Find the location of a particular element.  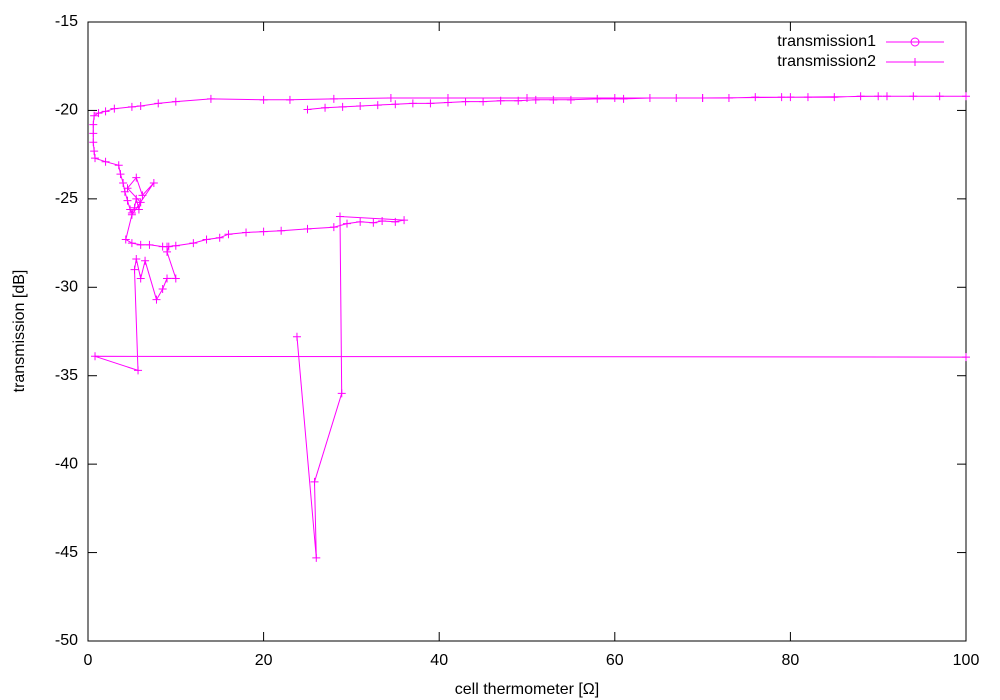

y-tick-label: -15 is located at coordinates (66, 21).